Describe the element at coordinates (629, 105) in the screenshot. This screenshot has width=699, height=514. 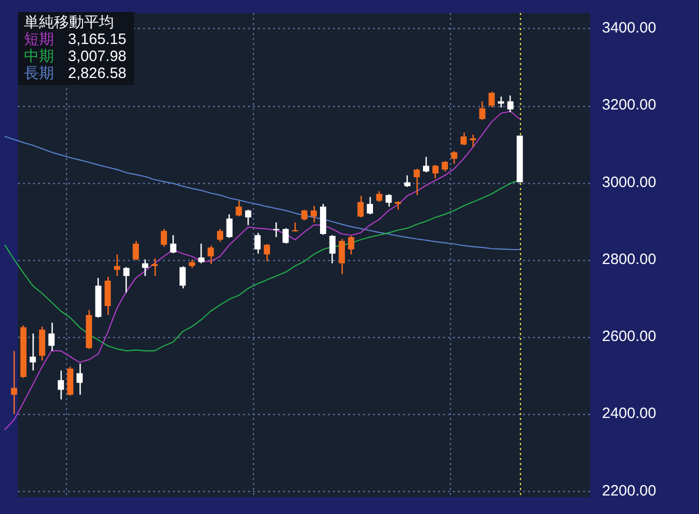
I see `y-tick-label: 3200.00` at that location.